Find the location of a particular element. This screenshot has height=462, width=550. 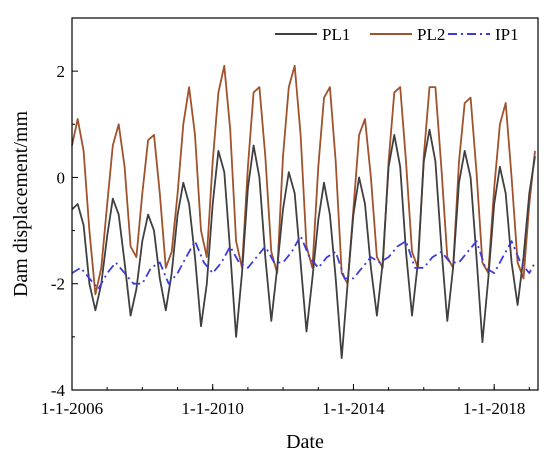

series-ip1-line is located at coordinates (303, 262).